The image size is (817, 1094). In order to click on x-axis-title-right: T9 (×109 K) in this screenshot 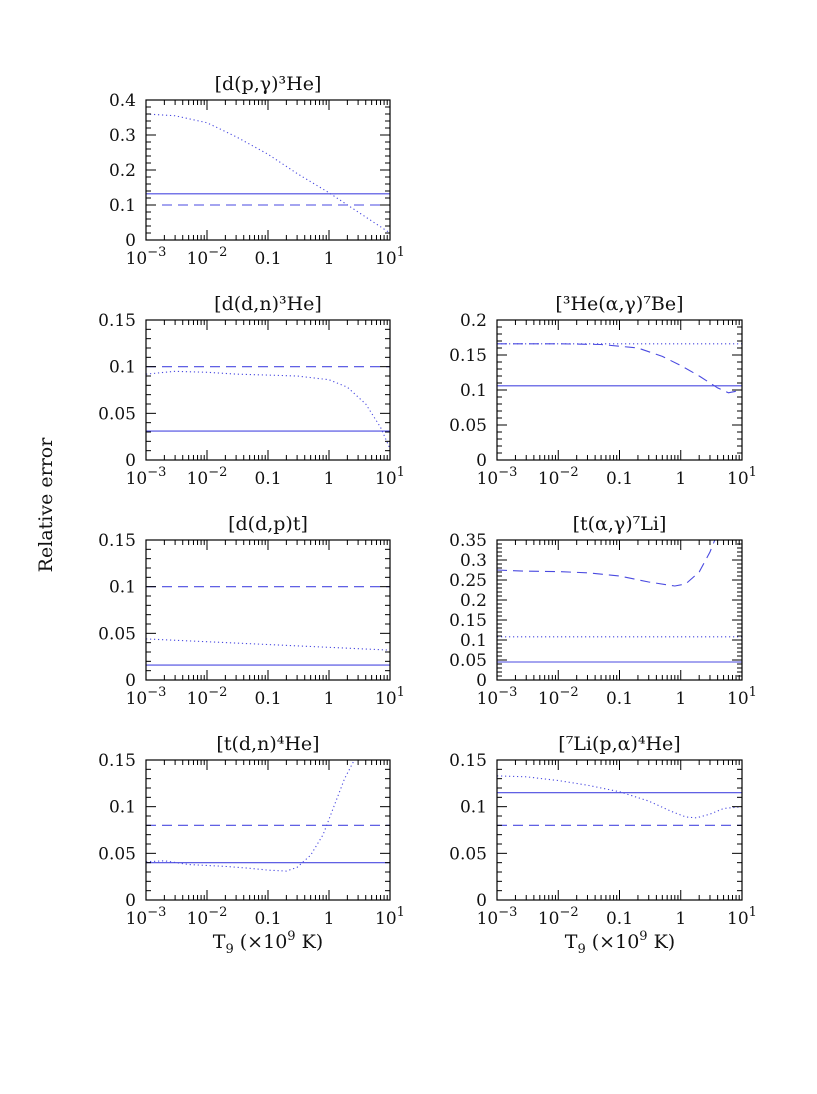, I will do `click(620, 943)`.